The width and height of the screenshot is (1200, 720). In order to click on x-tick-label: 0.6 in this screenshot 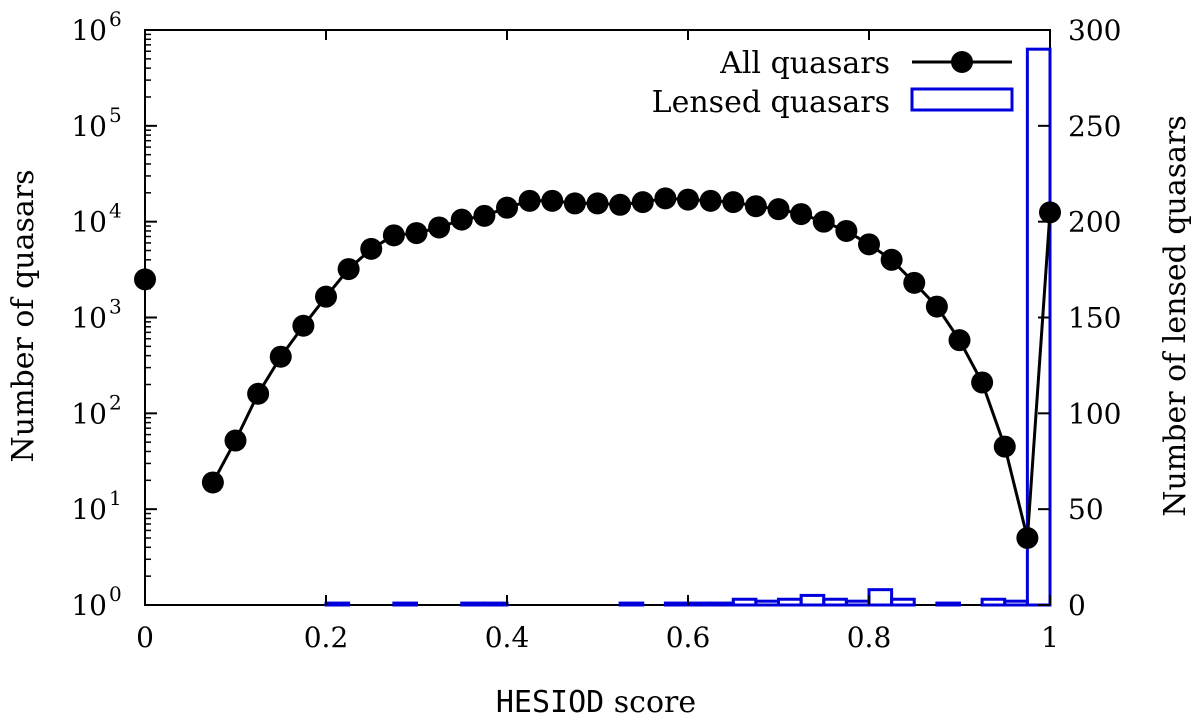, I will do `click(688, 637)`.